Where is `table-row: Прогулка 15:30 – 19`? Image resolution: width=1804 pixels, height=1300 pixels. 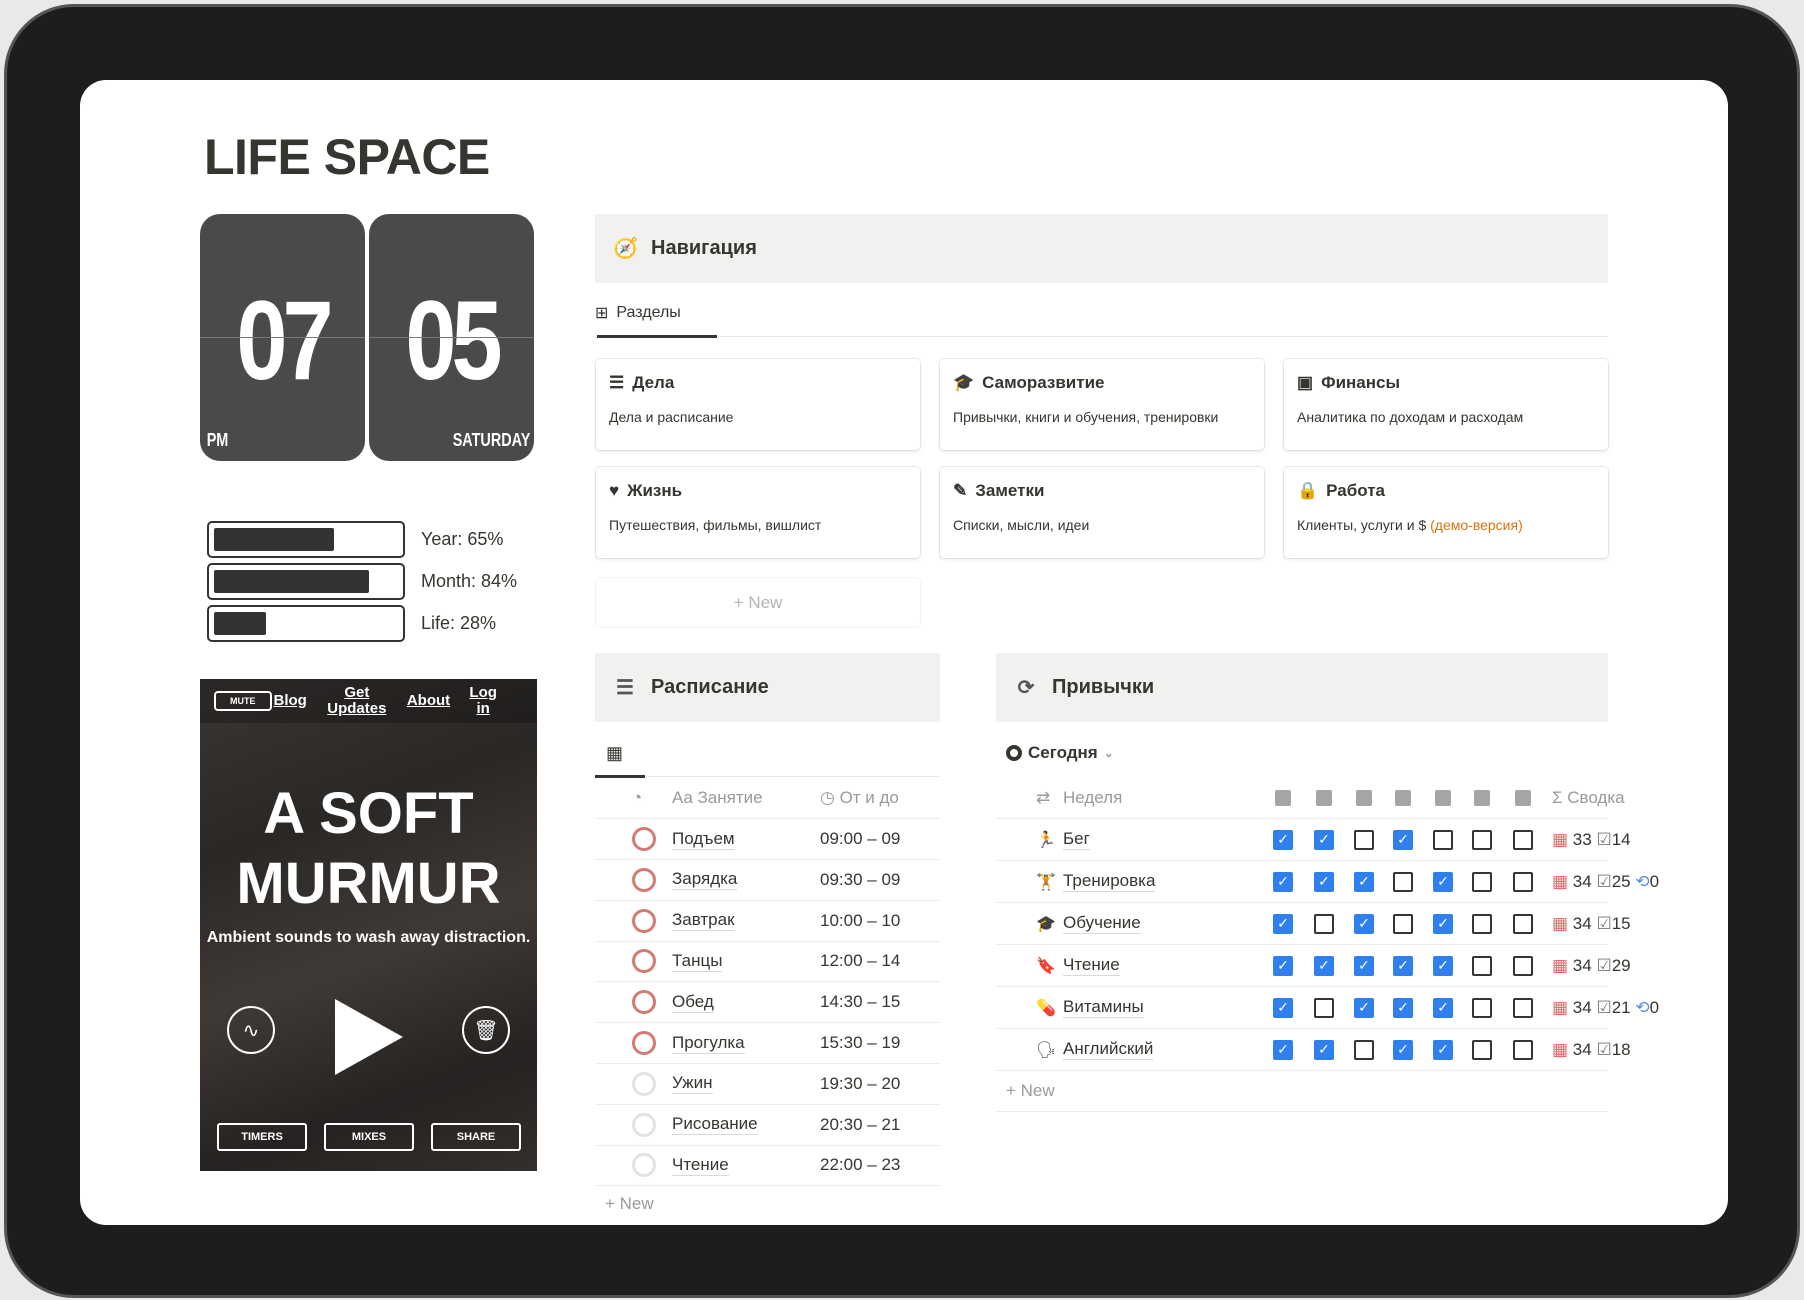
table-row: Прогулка 15:30 – 19 is located at coordinates (767, 1043).